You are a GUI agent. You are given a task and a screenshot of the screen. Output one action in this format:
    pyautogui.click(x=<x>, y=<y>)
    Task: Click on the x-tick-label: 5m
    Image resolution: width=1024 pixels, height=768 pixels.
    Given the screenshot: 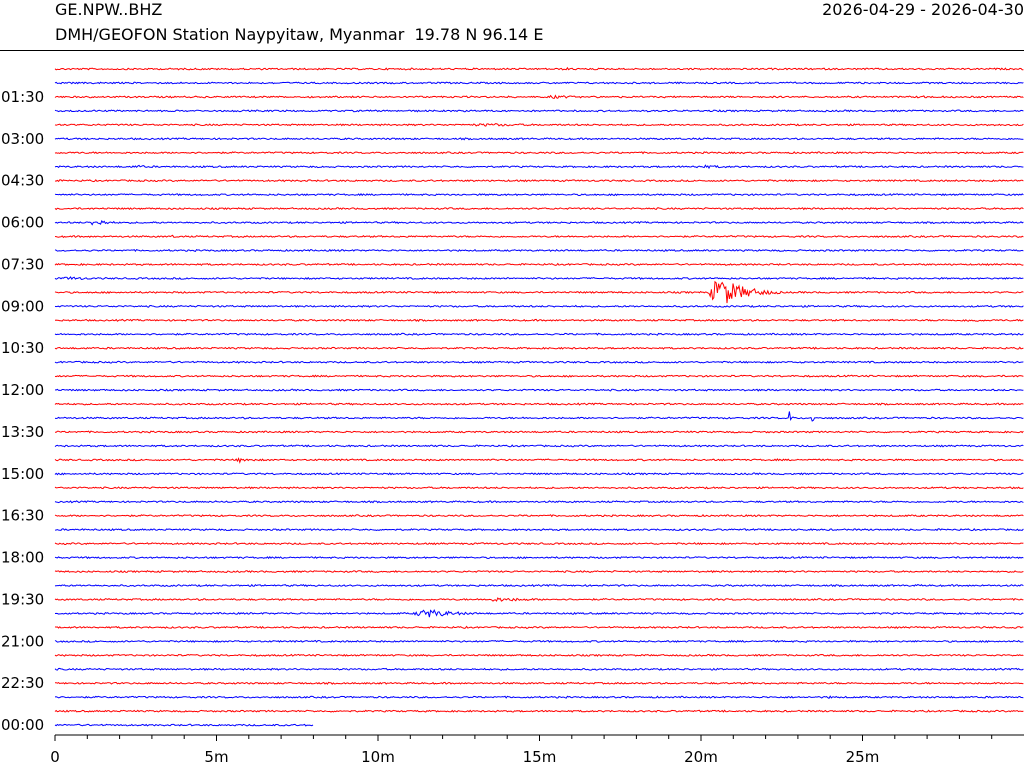 What is the action you would take?
    pyautogui.click(x=216, y=757)
    